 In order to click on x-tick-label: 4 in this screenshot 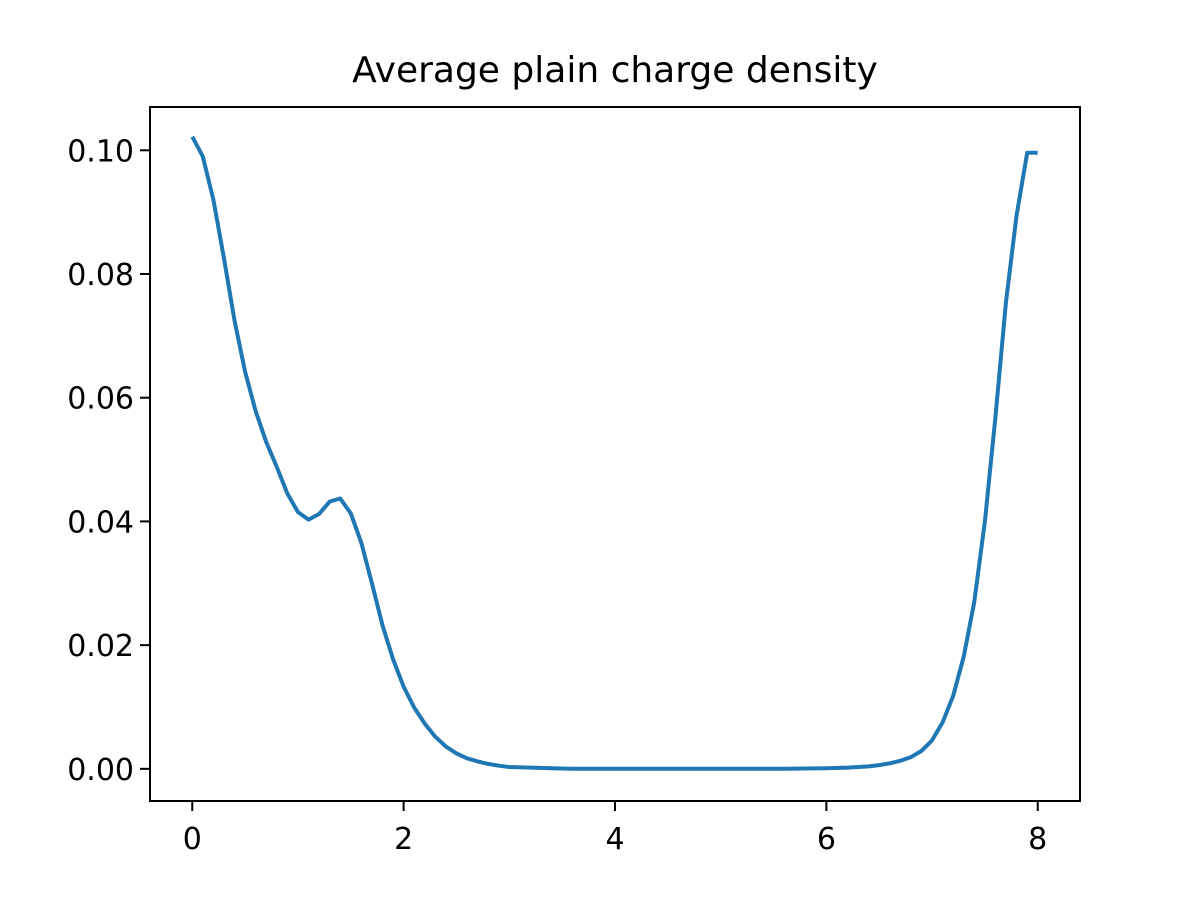, I will do `click(614, 839)`.